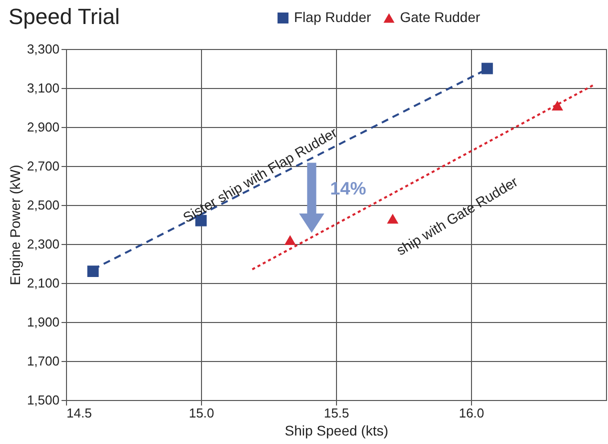 The width and height of the screenshot is (608, 444). Describe the element at coordinates (43, 361) in the screenshot. I see `y-tick-label: 1,700` at that location.